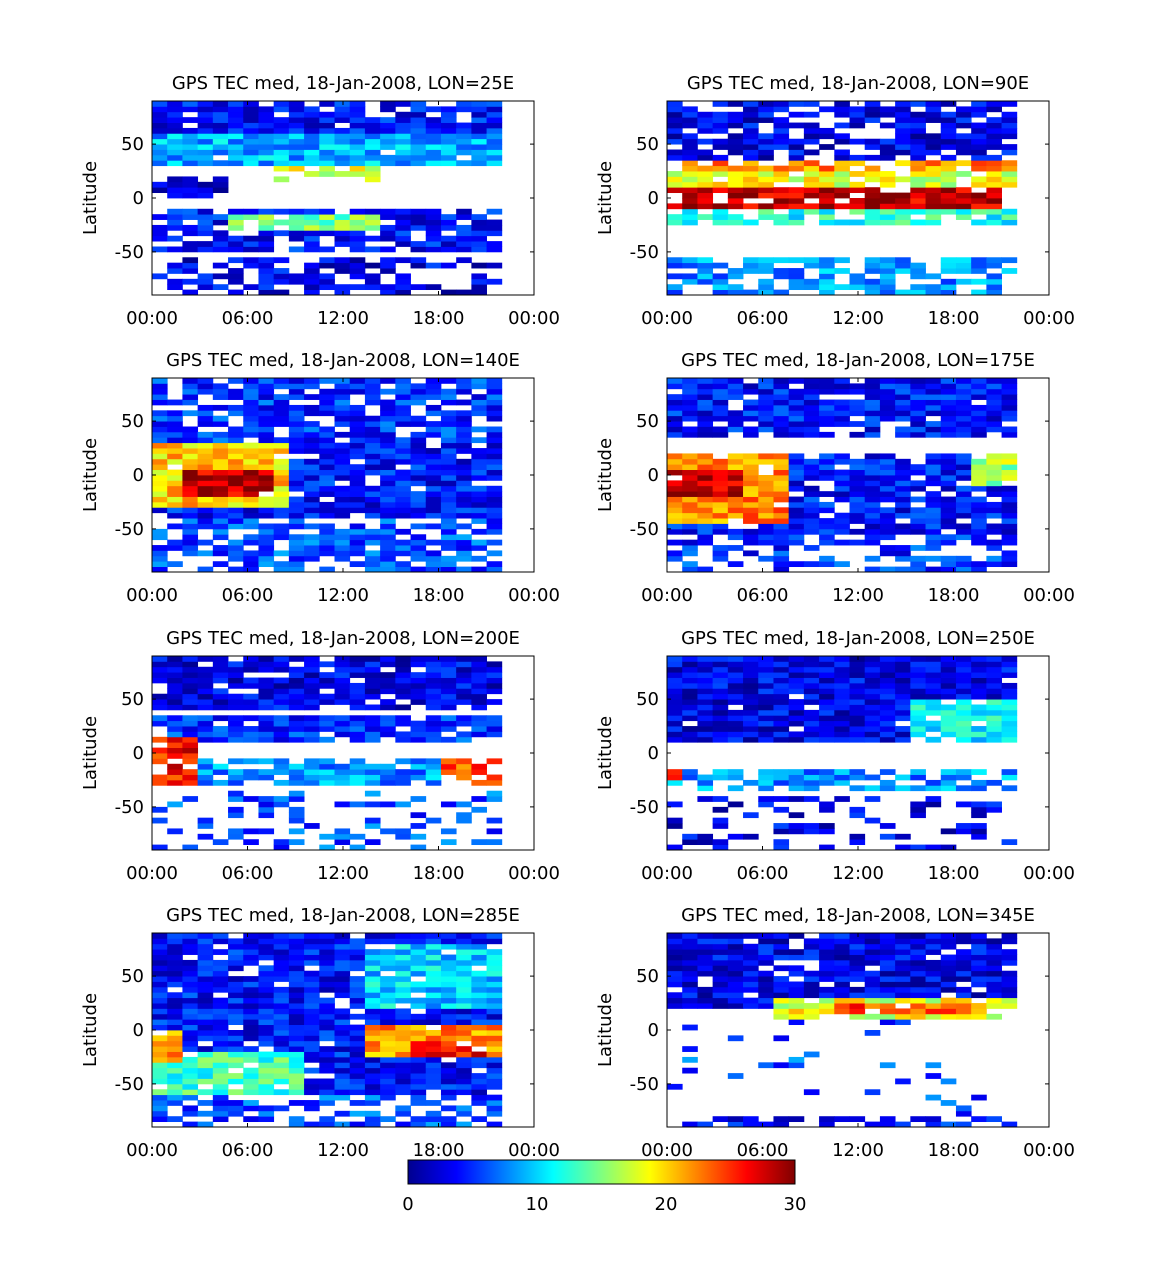 The width and height of the screenshot is (1167, 1266). What do you see at coordinates (858, 595) in the screenshot?
I see `x-tick-label: 12:00` at bounding box center [858, 595].